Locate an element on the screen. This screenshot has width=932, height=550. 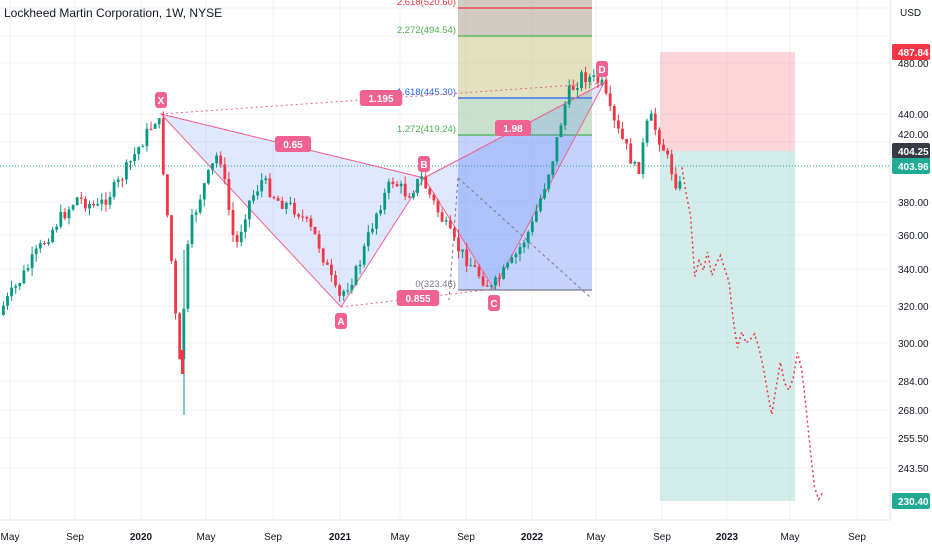
pattern-point-b-badge is located at coordinates (424, 164).